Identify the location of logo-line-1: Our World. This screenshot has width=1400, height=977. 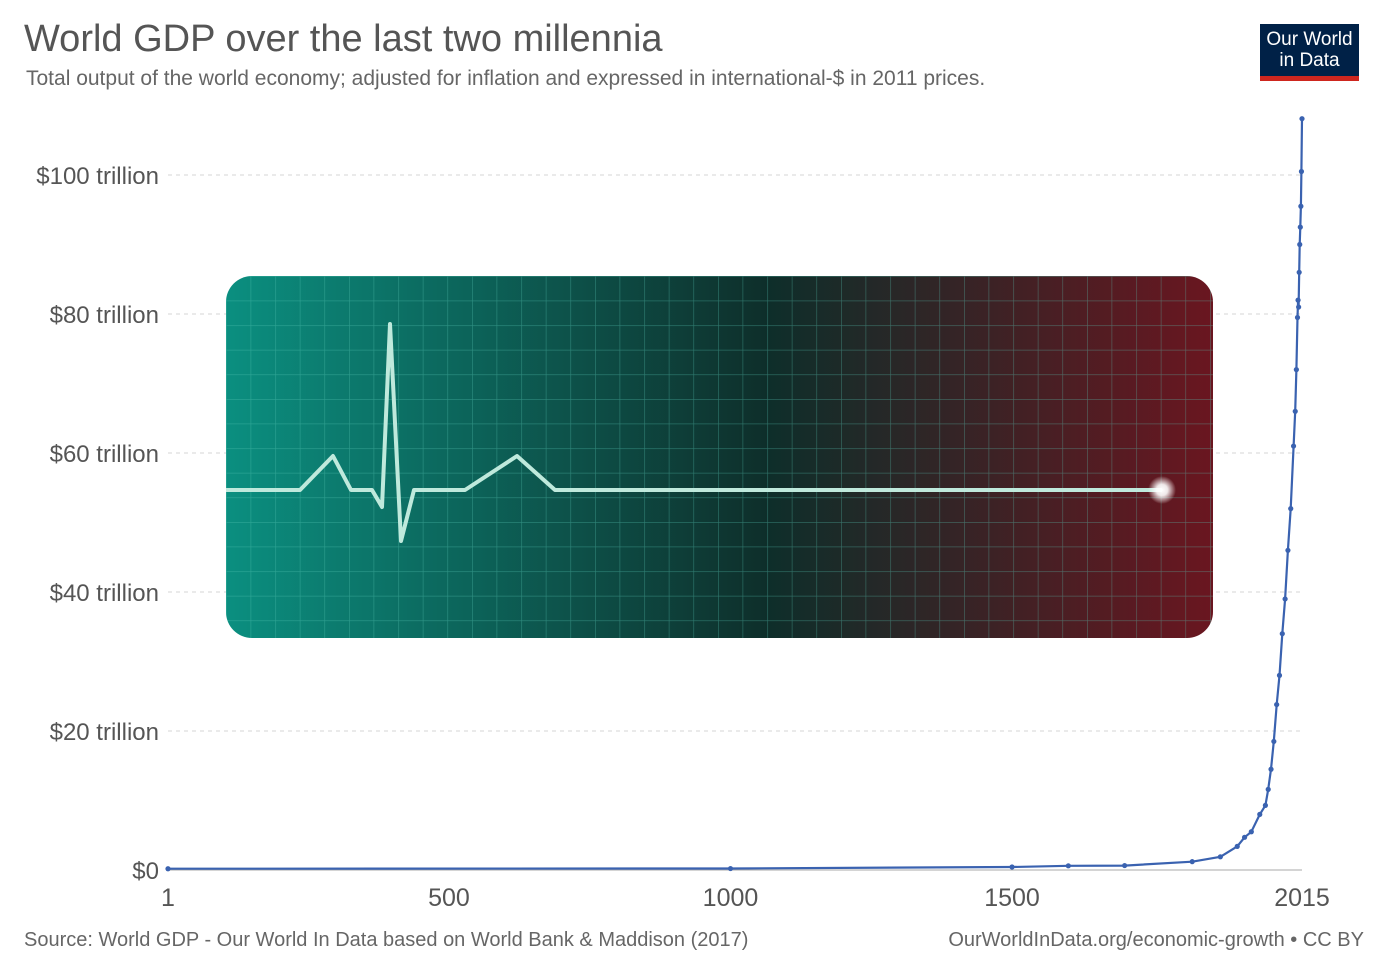
(1309, 39).